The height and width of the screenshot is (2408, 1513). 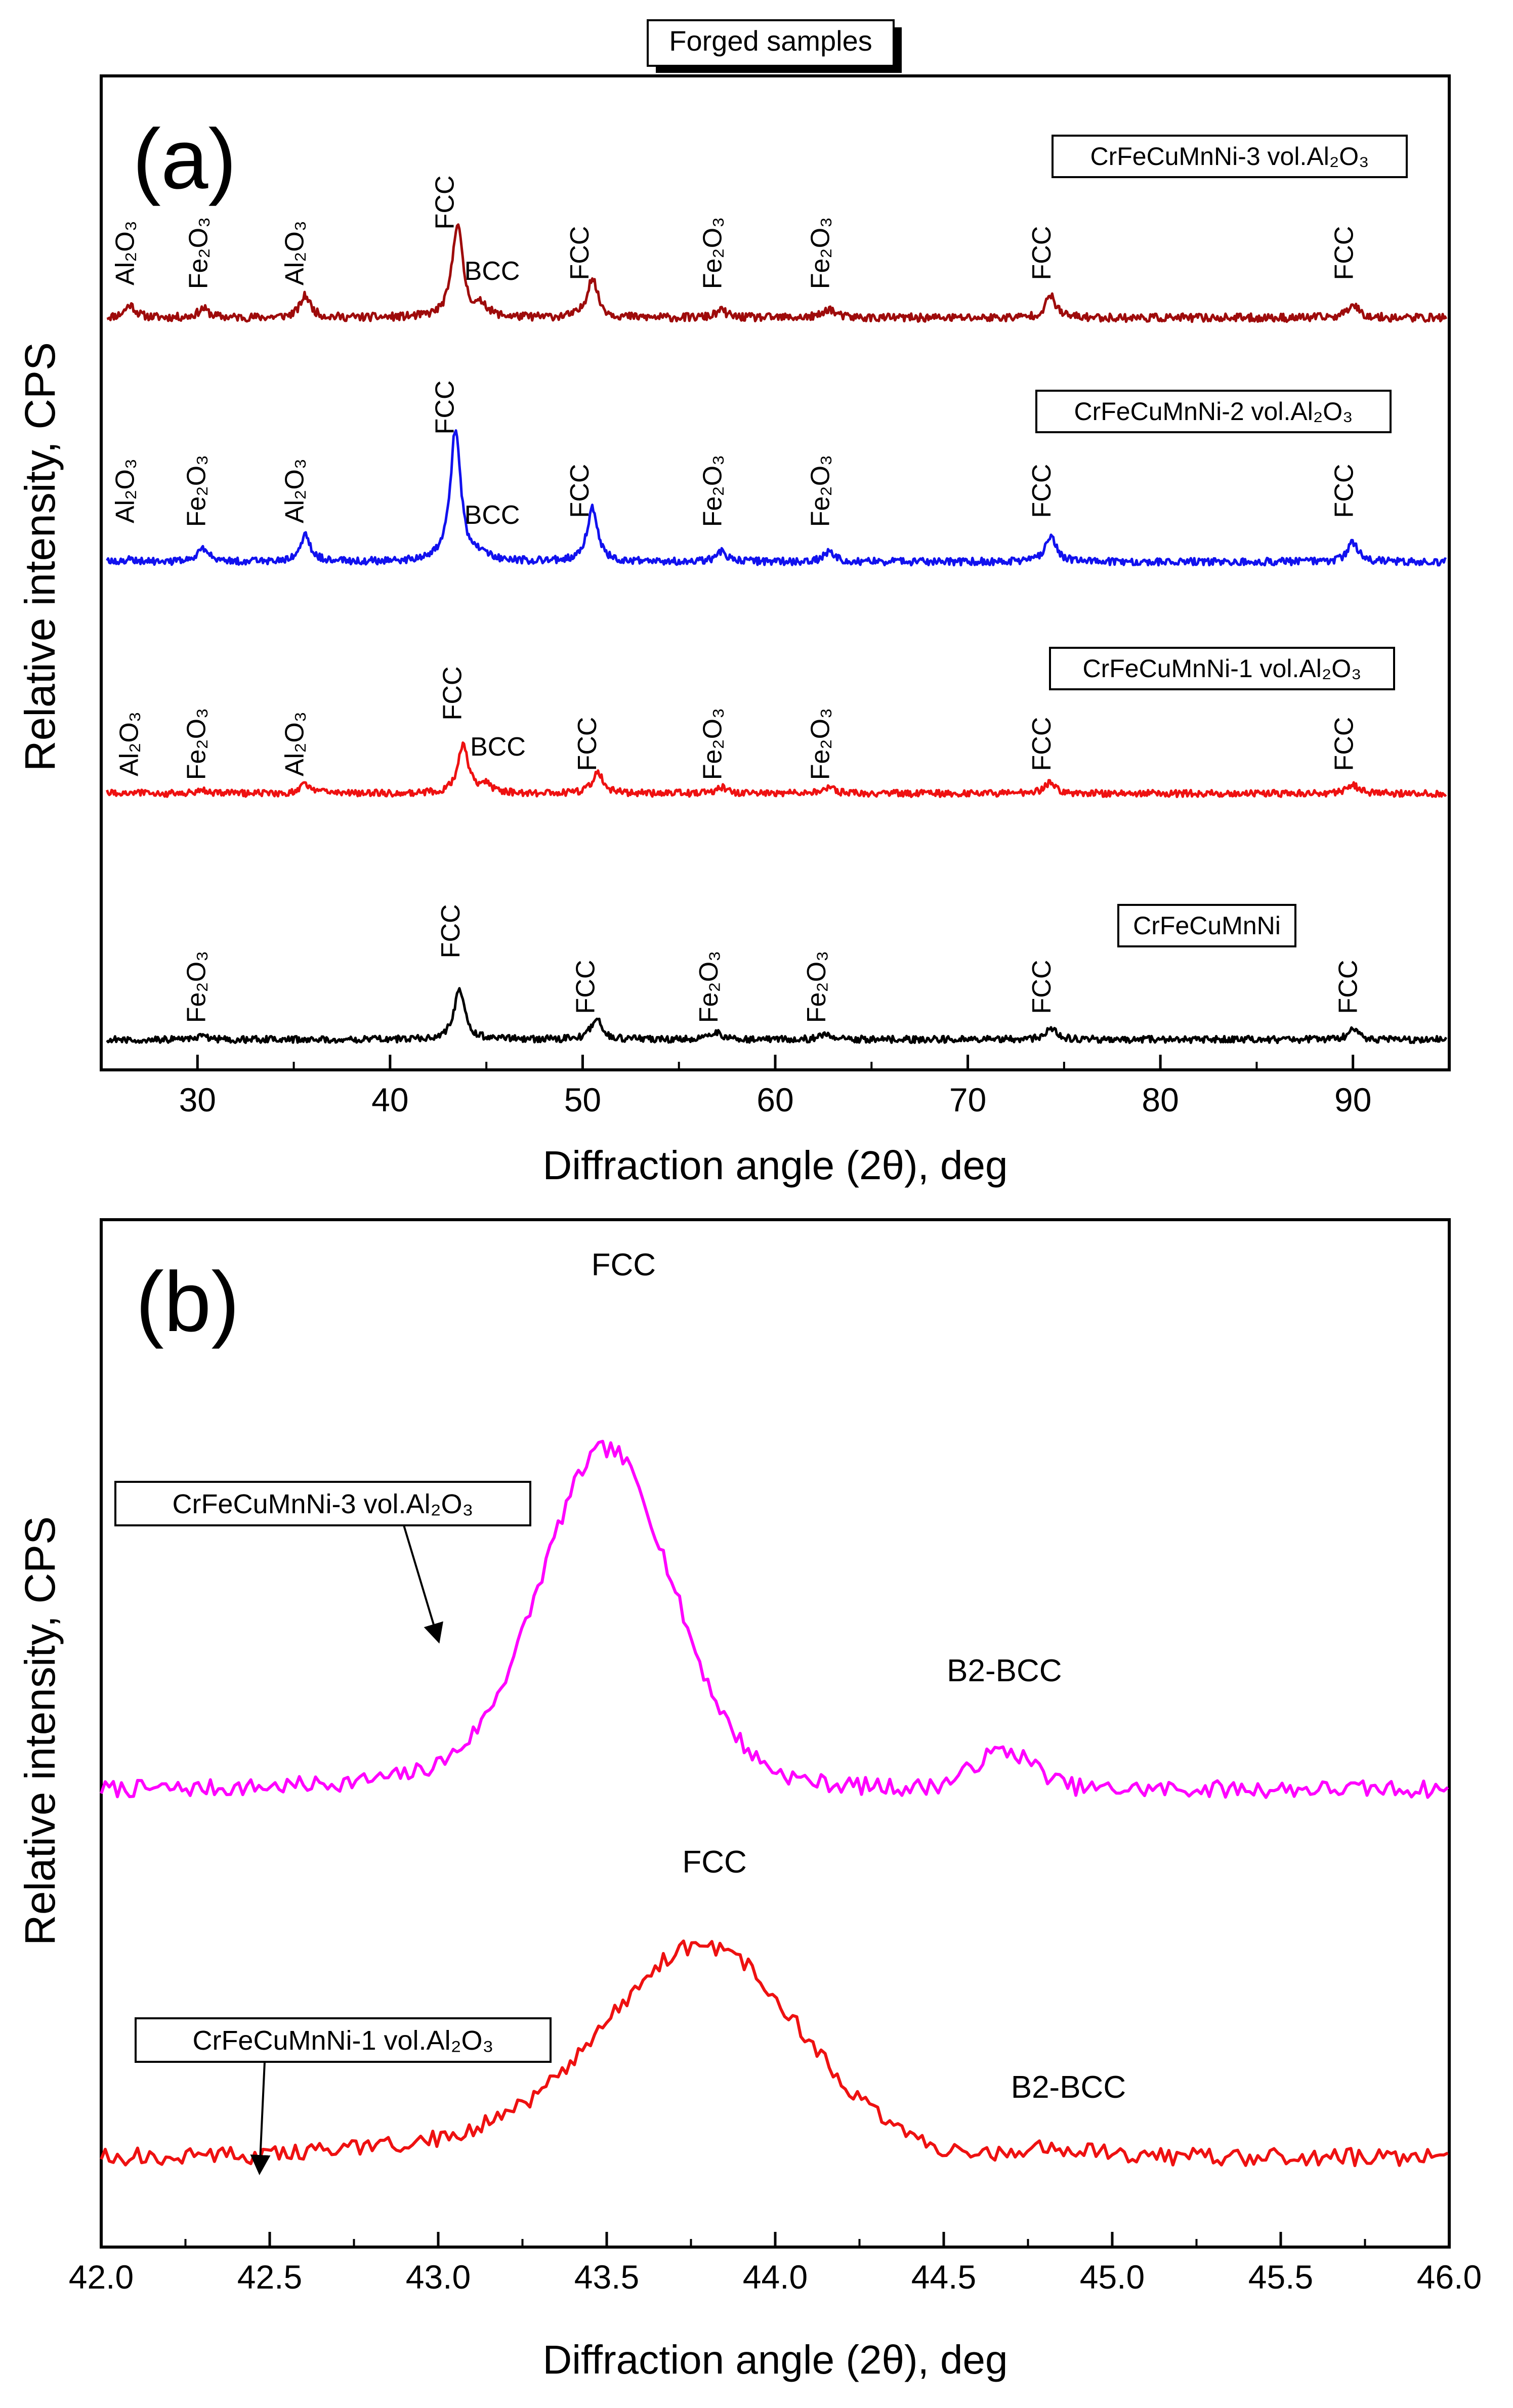 I want to click on panel-b-x-tick-label: 42.5, so click(x=269, y=2277).